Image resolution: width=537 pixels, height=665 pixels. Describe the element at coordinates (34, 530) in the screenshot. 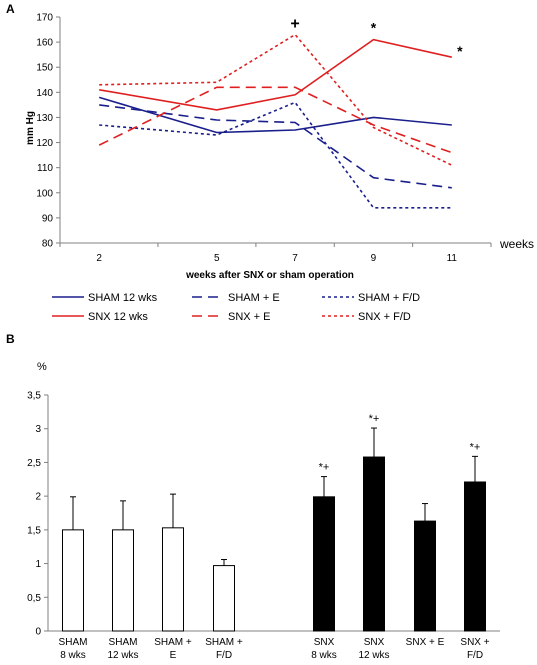

I see `bar-chart-y-tick-label: 1,5` at that location.